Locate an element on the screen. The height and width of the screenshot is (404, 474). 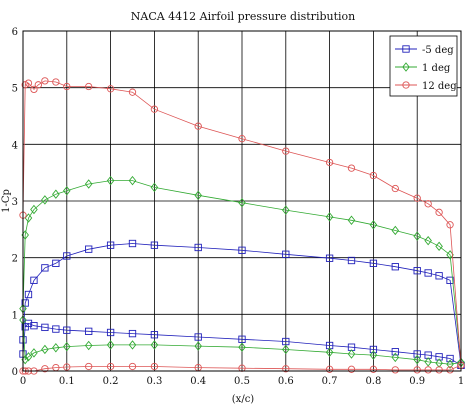
y-axis-label: 1-Cp is located at coordinates (6, 201).